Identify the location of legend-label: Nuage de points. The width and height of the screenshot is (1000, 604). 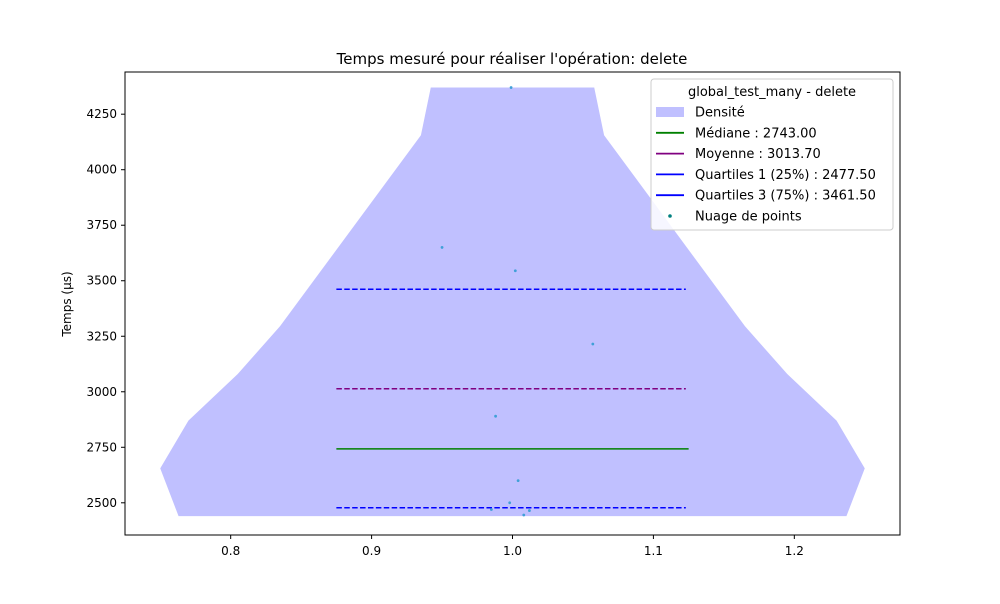
(748, 217).